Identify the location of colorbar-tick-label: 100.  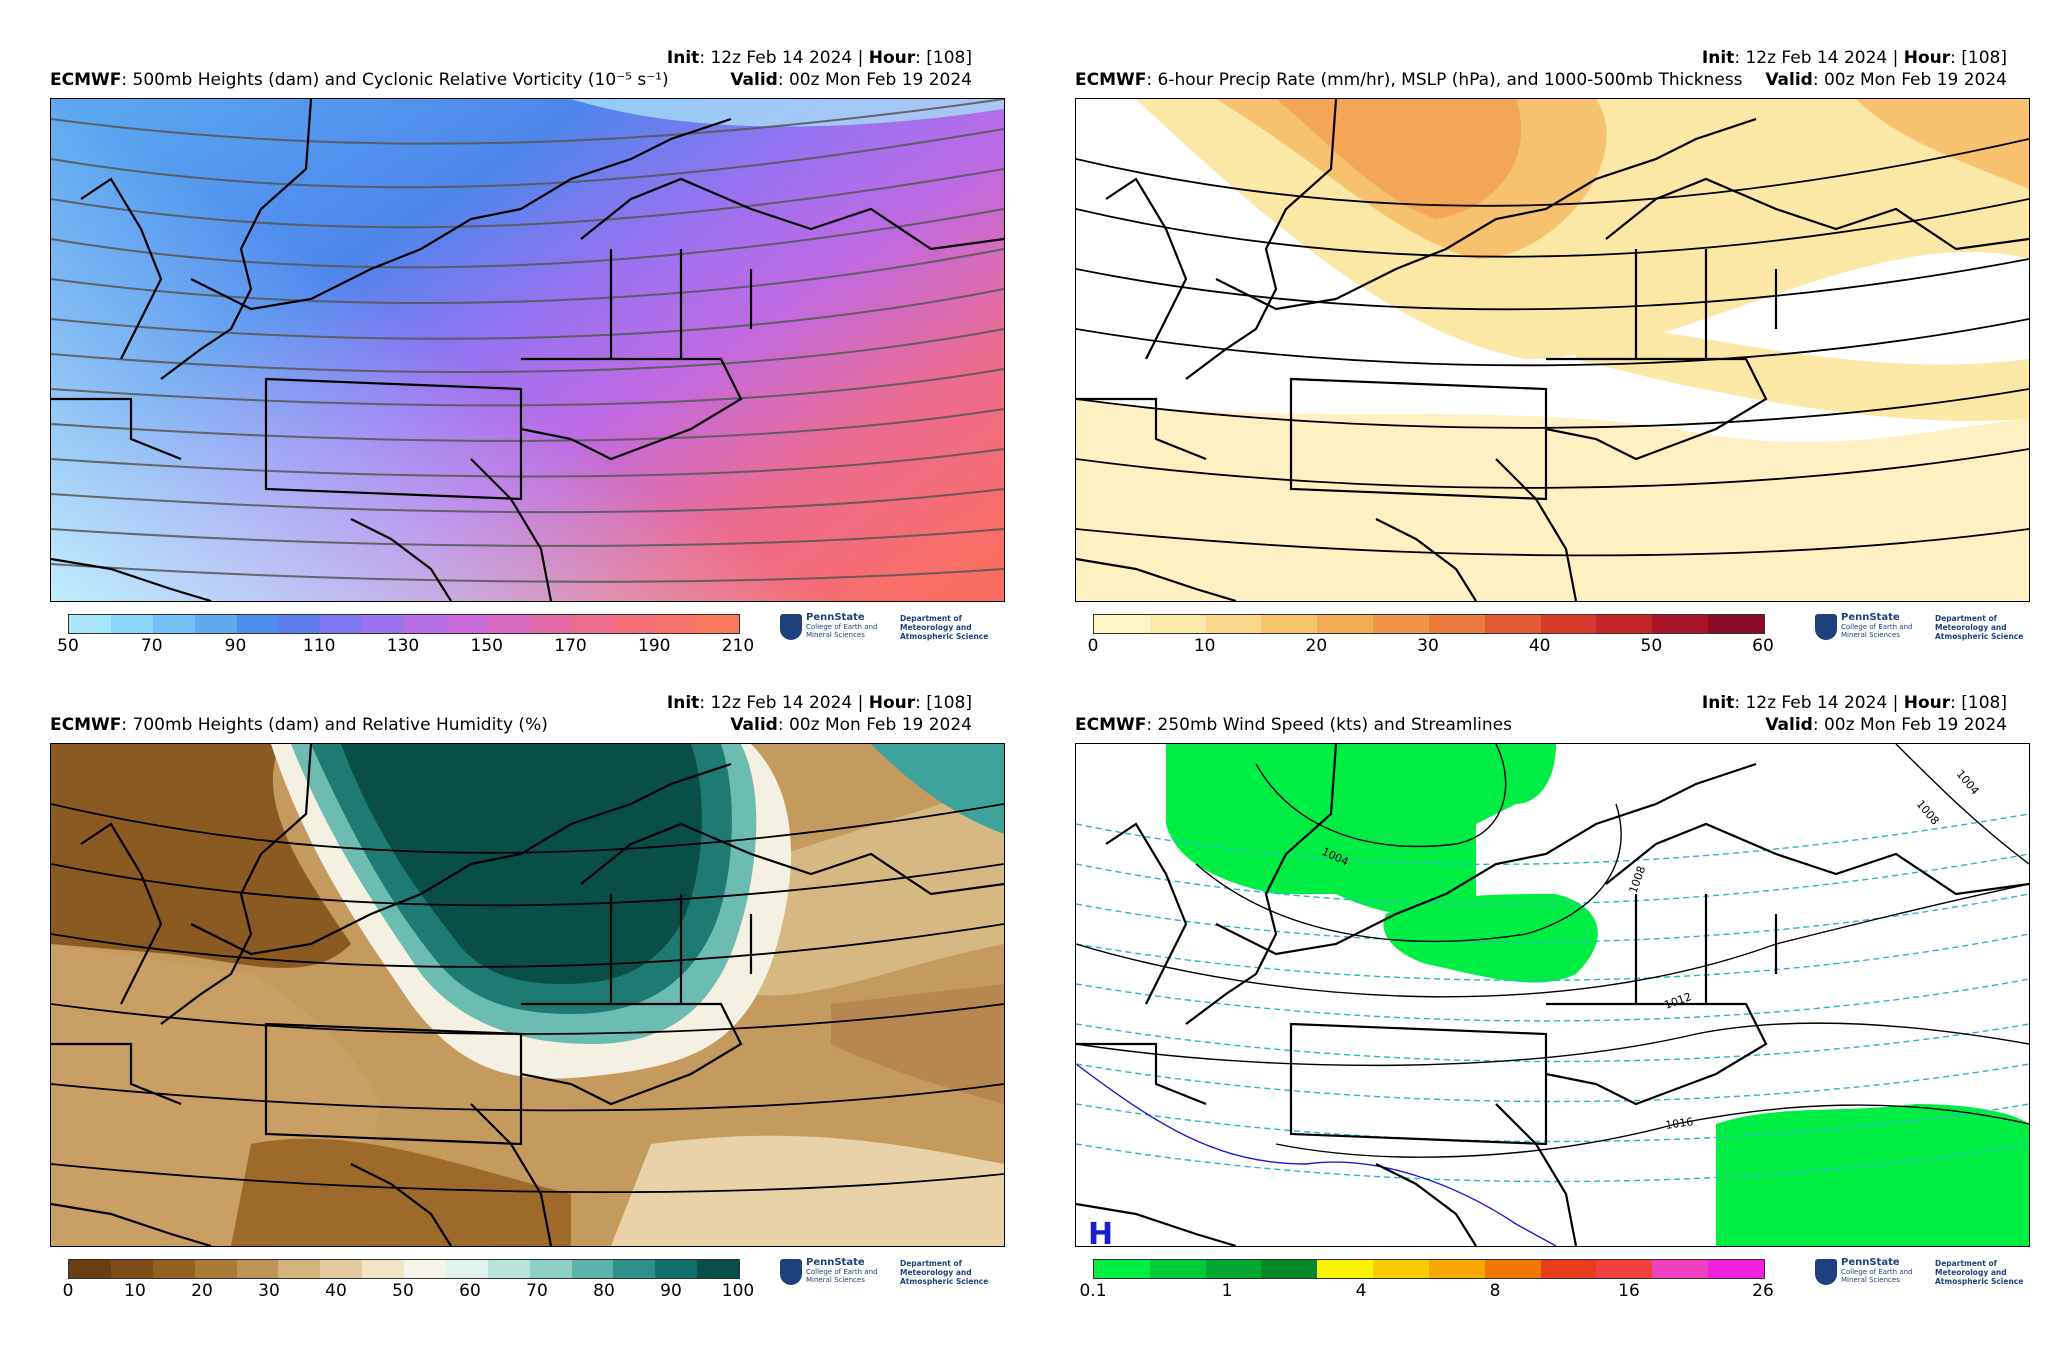
(738, 1291).